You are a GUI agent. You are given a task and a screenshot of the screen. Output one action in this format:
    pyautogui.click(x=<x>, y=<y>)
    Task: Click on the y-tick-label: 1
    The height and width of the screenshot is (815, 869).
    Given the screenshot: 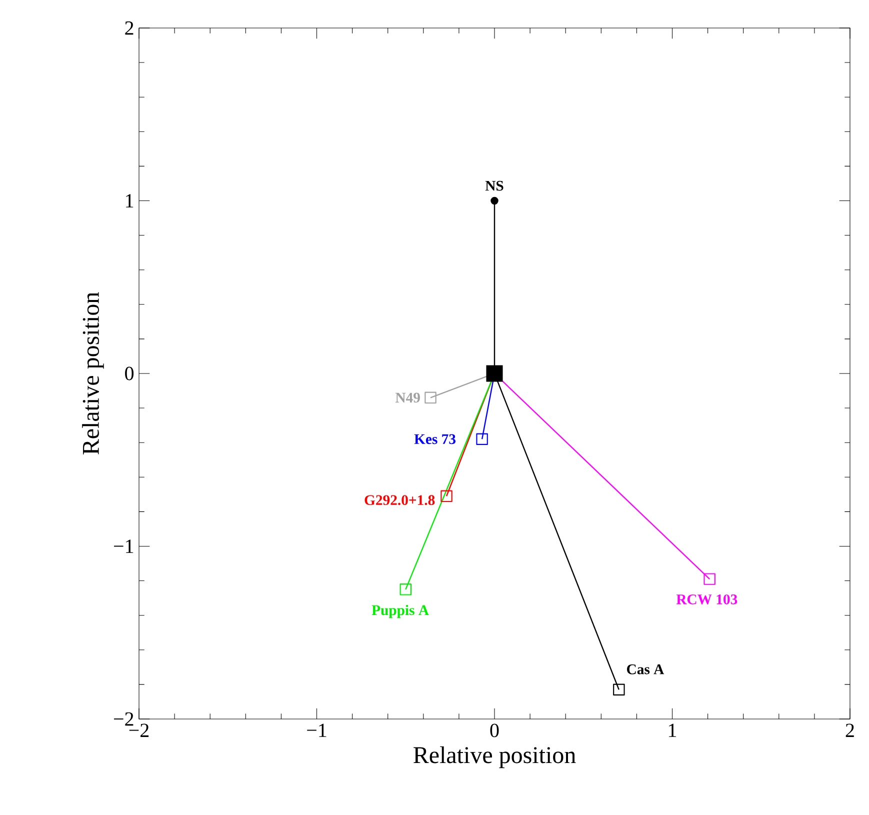 What is the action you would take?
    pyautogui.click(x=130, y=201)
    